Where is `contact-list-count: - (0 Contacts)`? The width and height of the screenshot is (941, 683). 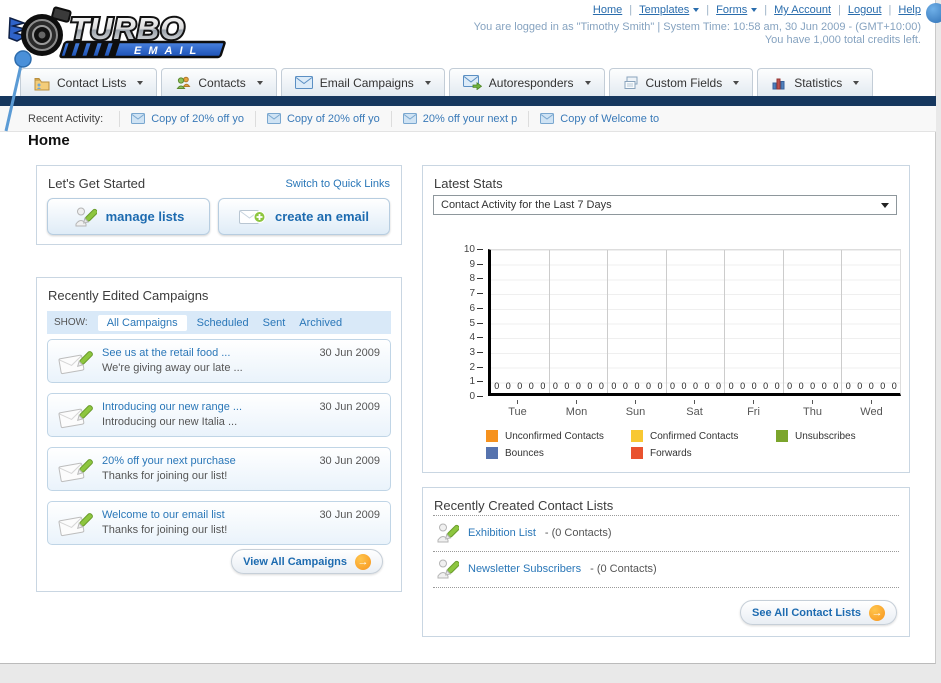
contact-list-count: - (0 Contacts) is located at coordinates (623, 569).